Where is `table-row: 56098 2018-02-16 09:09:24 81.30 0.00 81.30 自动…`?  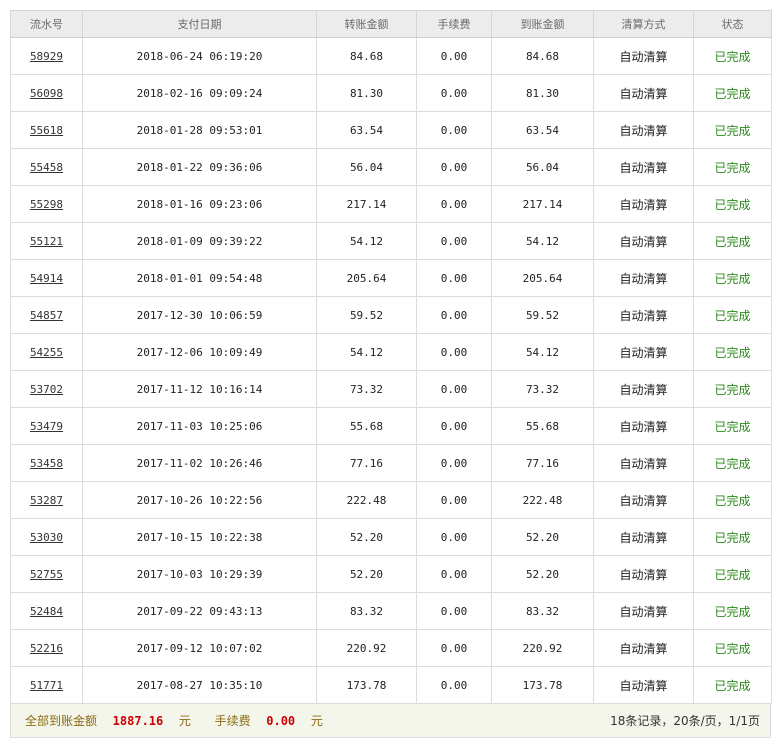 table-row: 56098 2018-02-16 09:09:24 81.30 0.00 81.30 自动… is located at coordinates (391, 93).